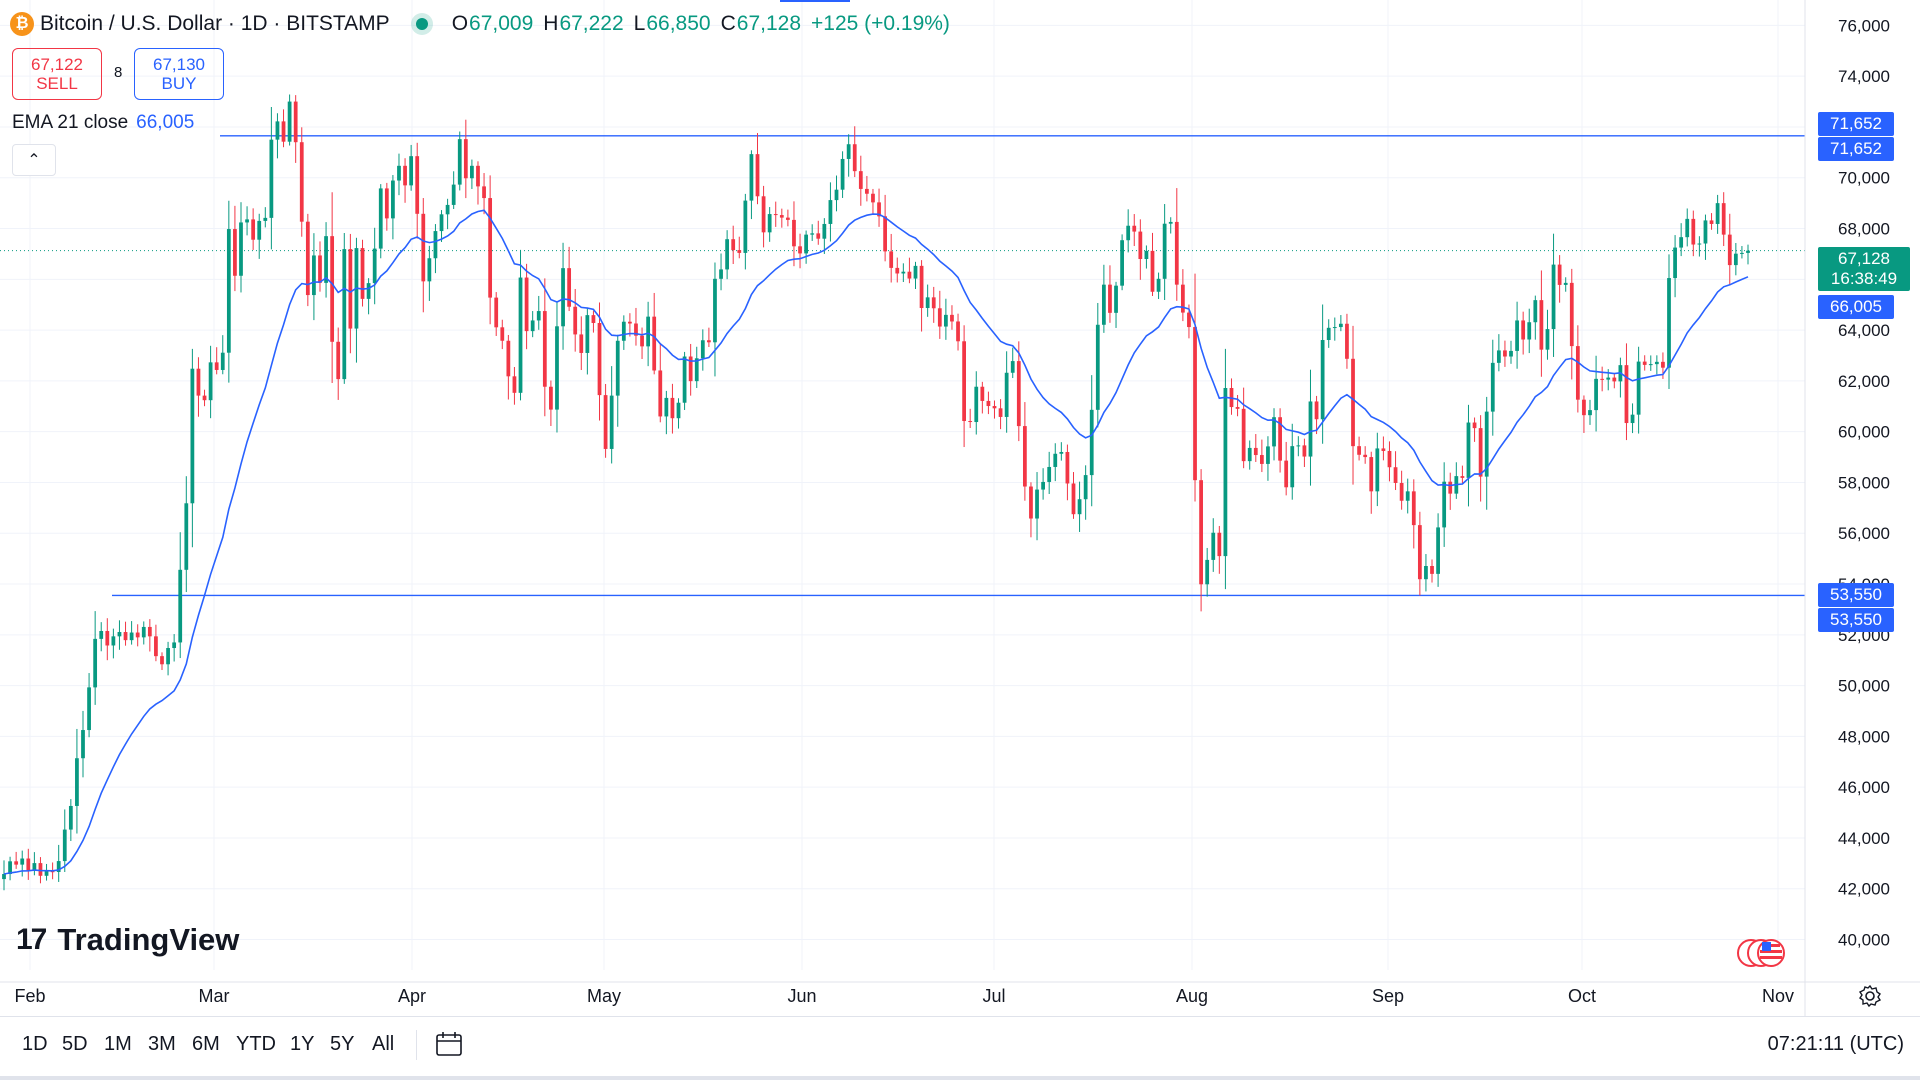 The image size is (1920, 1081). Describe the element at coordinates (75, 1044) in the screenshot. I see `range-button-5d: 5D` at that location.